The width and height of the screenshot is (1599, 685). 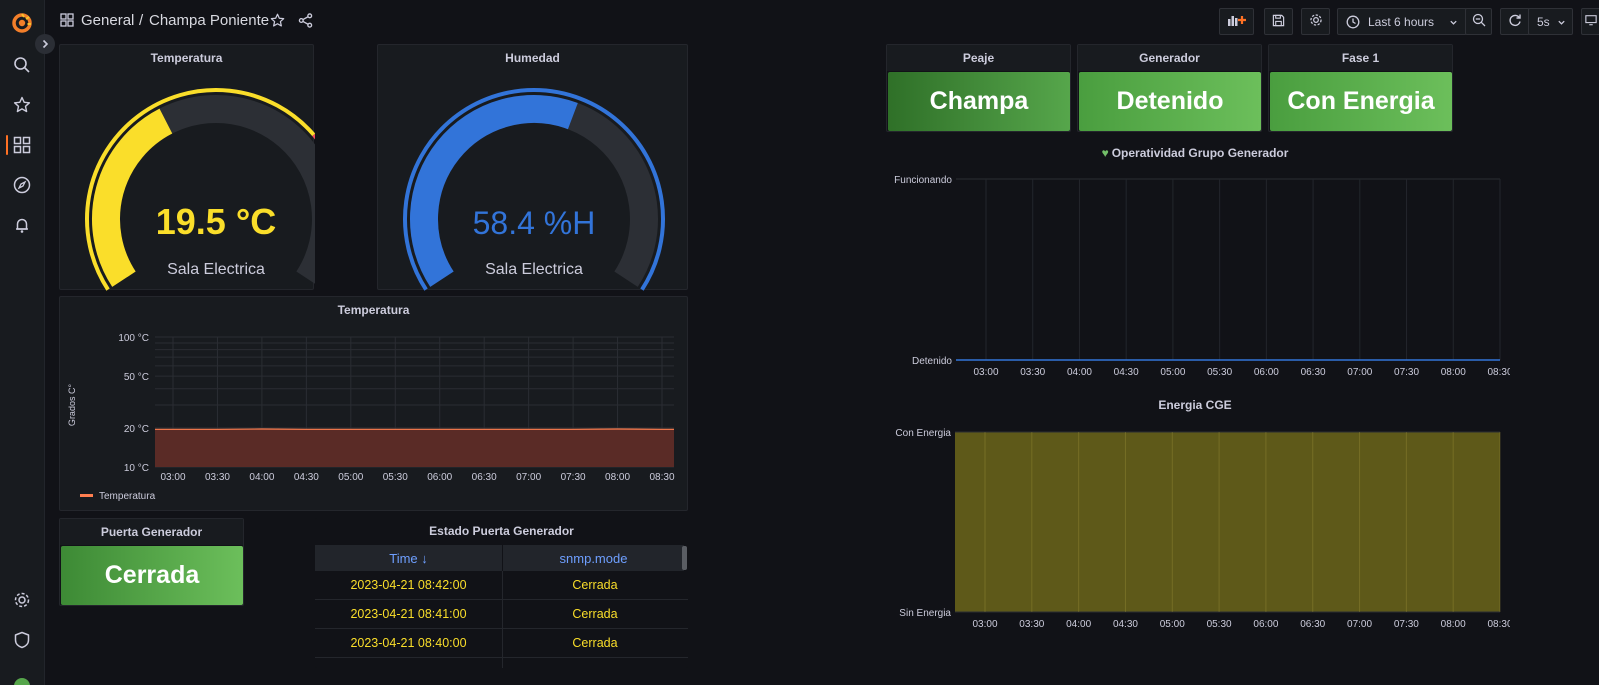 I want to click on x-tick-label: 08:30, so click(x=661, y=477).